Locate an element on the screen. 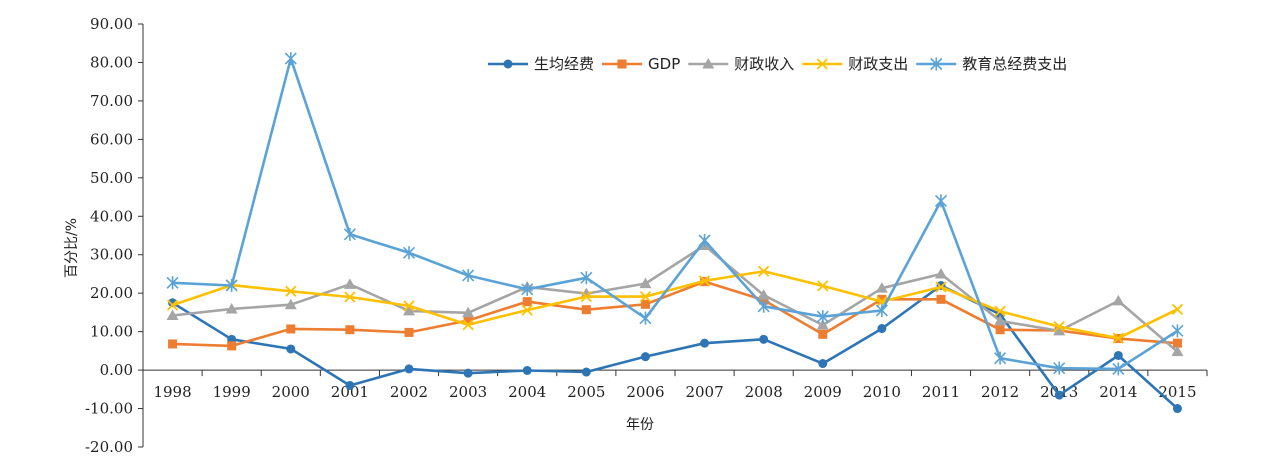 This screenshot has width=1269, height=468. x-tick-label: 1998 is located at coordinates (172, 392).